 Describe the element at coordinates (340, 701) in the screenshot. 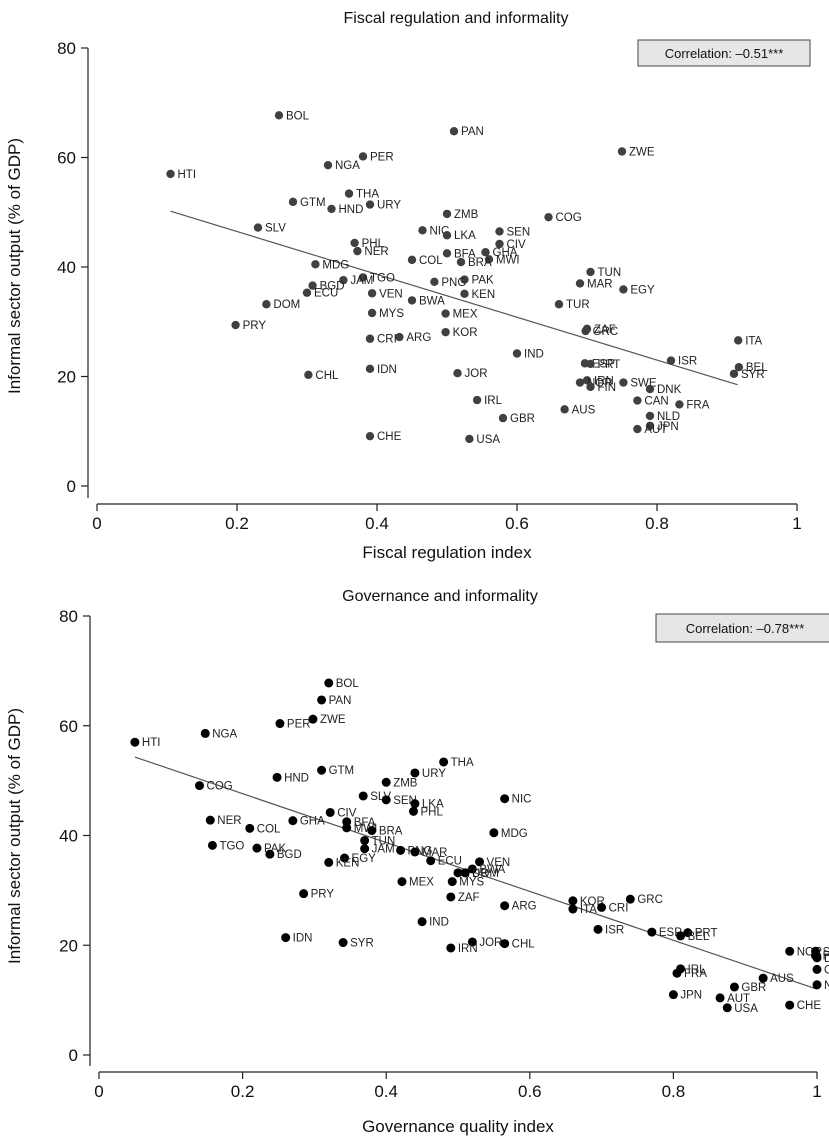

I see `point-label: PAN` at that location.